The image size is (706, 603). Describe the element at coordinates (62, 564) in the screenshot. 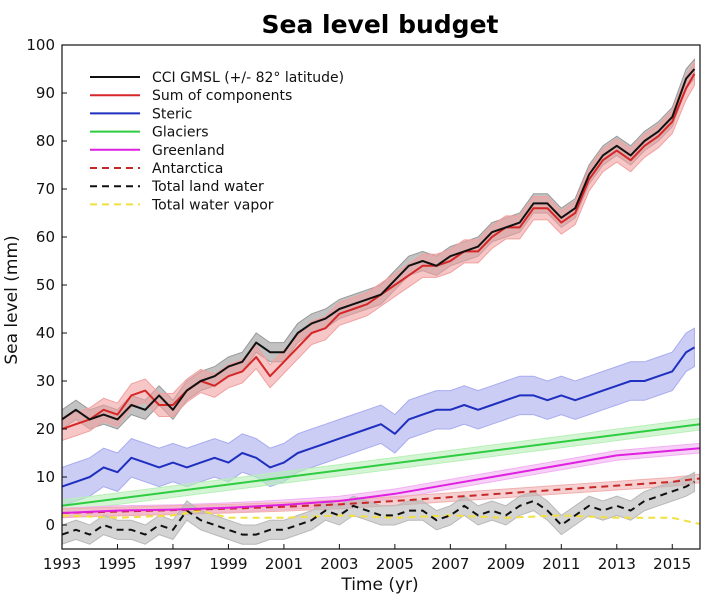

I see `x-tick-label: 1993` at that location.